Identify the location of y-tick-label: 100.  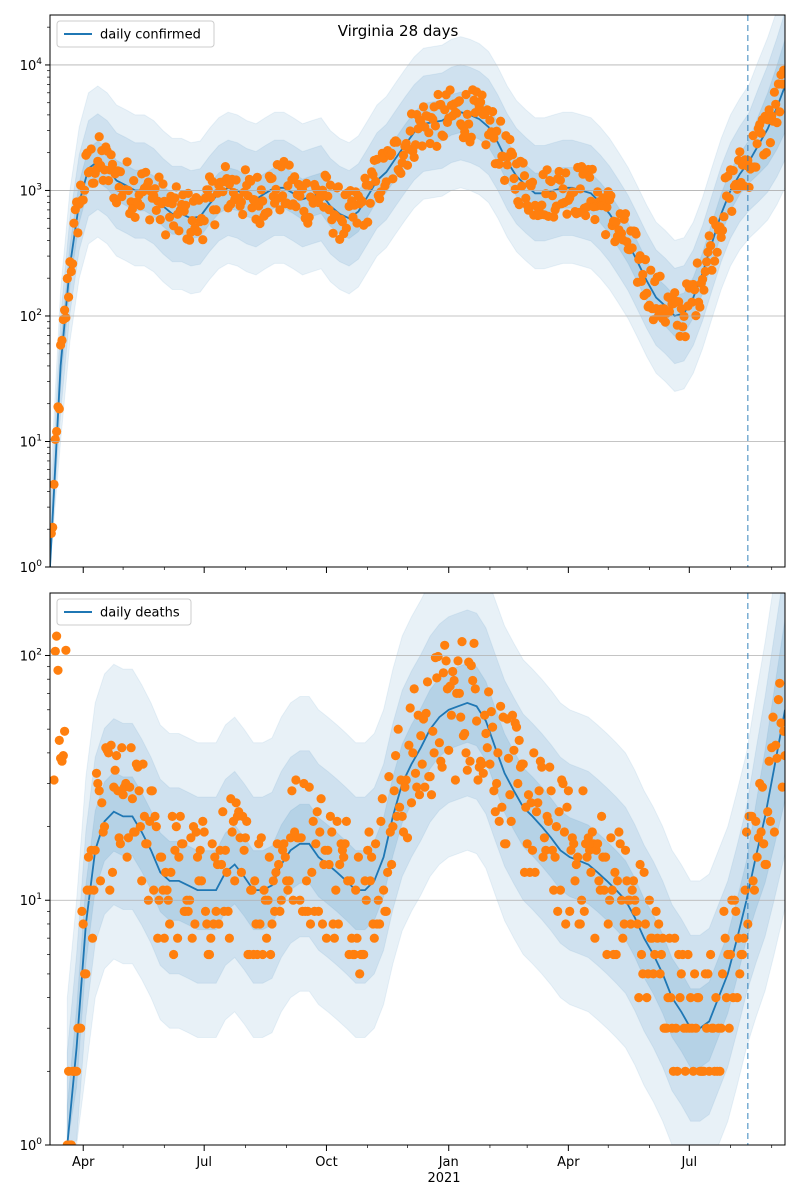
(31, 1145).